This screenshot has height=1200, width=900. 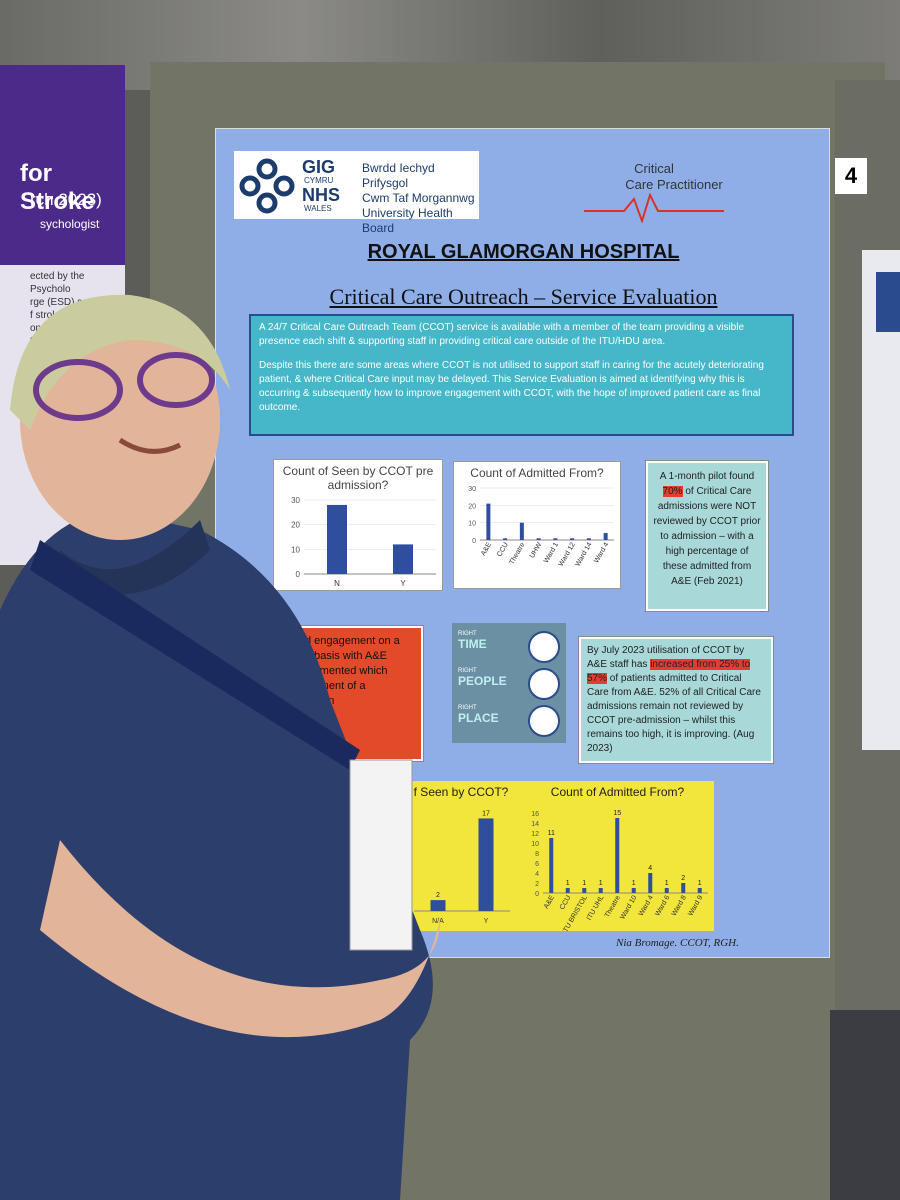 What do you see at coordinates (438, 921) in the screenshot?
I see `x-tick-label: N/A` at bounding box center [438, 921].